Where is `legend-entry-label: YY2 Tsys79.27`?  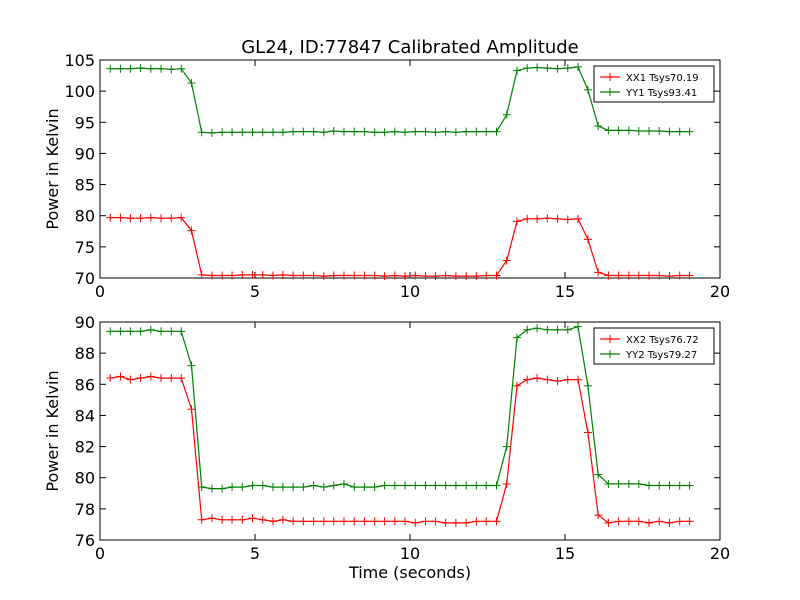
legend-entry-label: YY2 Tsys79.27 is located at coordinates (661, 355).